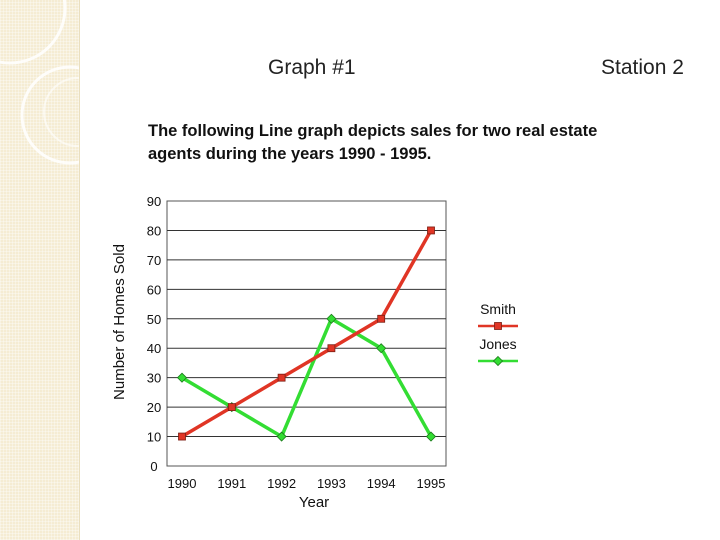 The width and height of the screenshot is (720, 540). What do you see at coordinates (154, 348) in the screenshot?
I see `y-tick-label: 40` at bounding box center [154, 348].